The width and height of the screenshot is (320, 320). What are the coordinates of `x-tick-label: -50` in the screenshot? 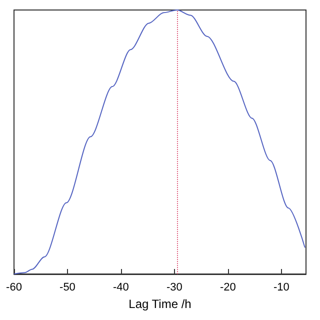 It's located at (68, 288).